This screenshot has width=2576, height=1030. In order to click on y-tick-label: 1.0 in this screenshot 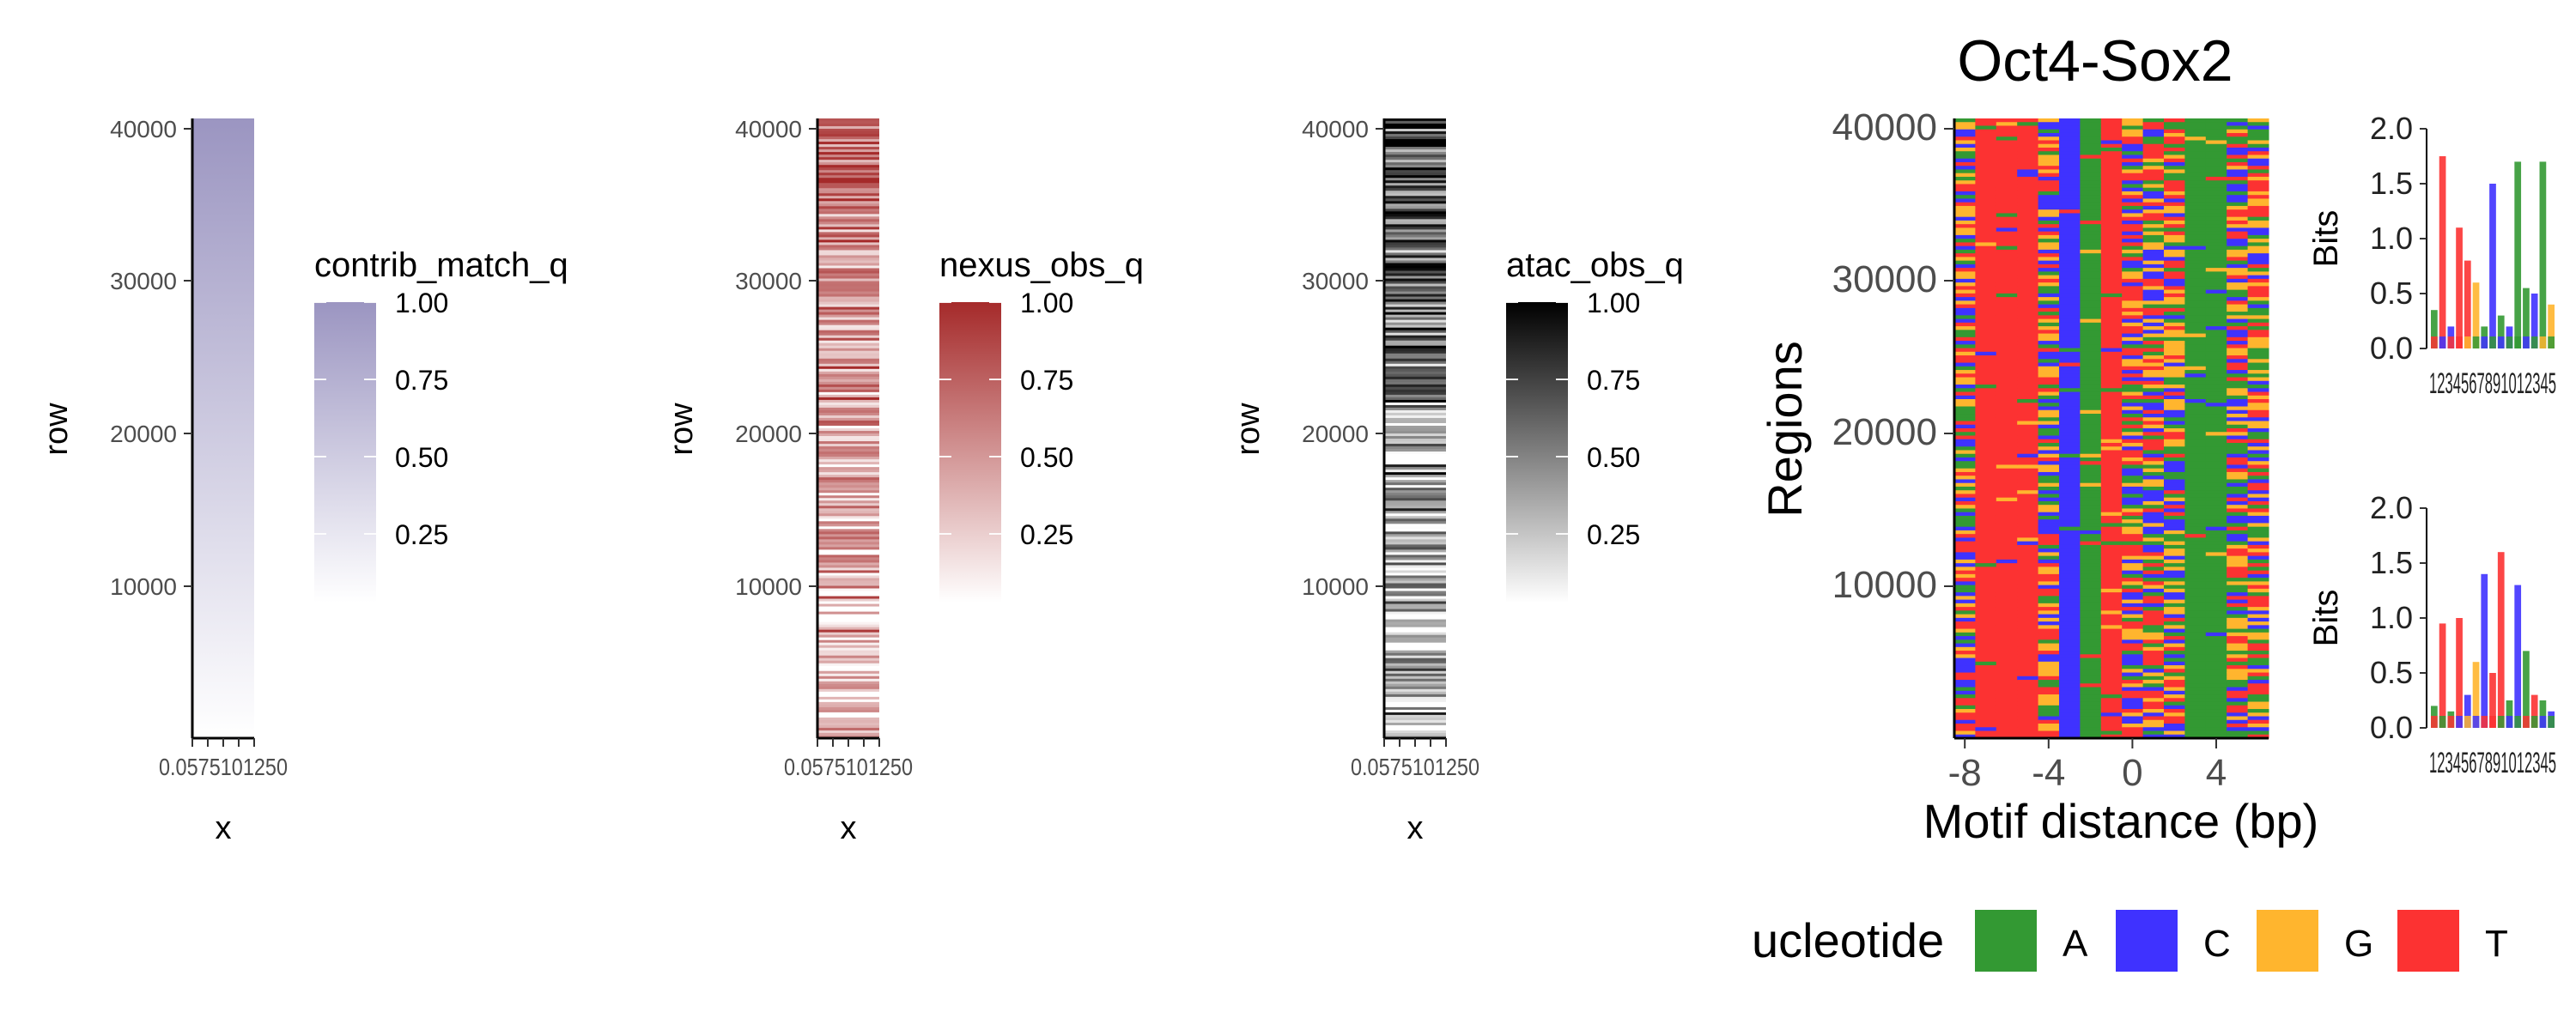, I will do `click(2391, 617)`.